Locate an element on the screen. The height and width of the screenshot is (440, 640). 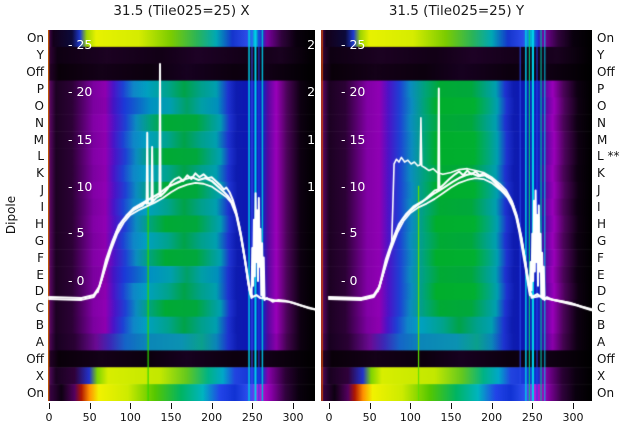
panel-title-y: 31.5 (Tile025=25) Y is located at coordinates (456, 11).